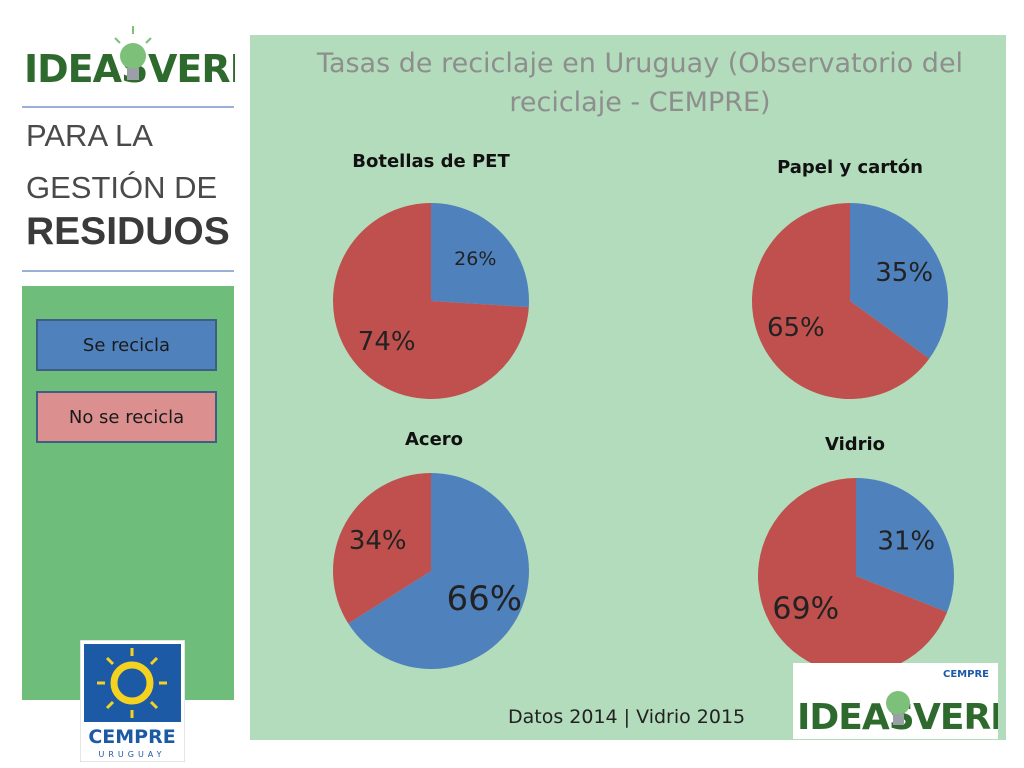 The width and height of the screenshot is (1024, 768). I want to click on pie-chart-papel: 35% 65%, so click(850, 301).